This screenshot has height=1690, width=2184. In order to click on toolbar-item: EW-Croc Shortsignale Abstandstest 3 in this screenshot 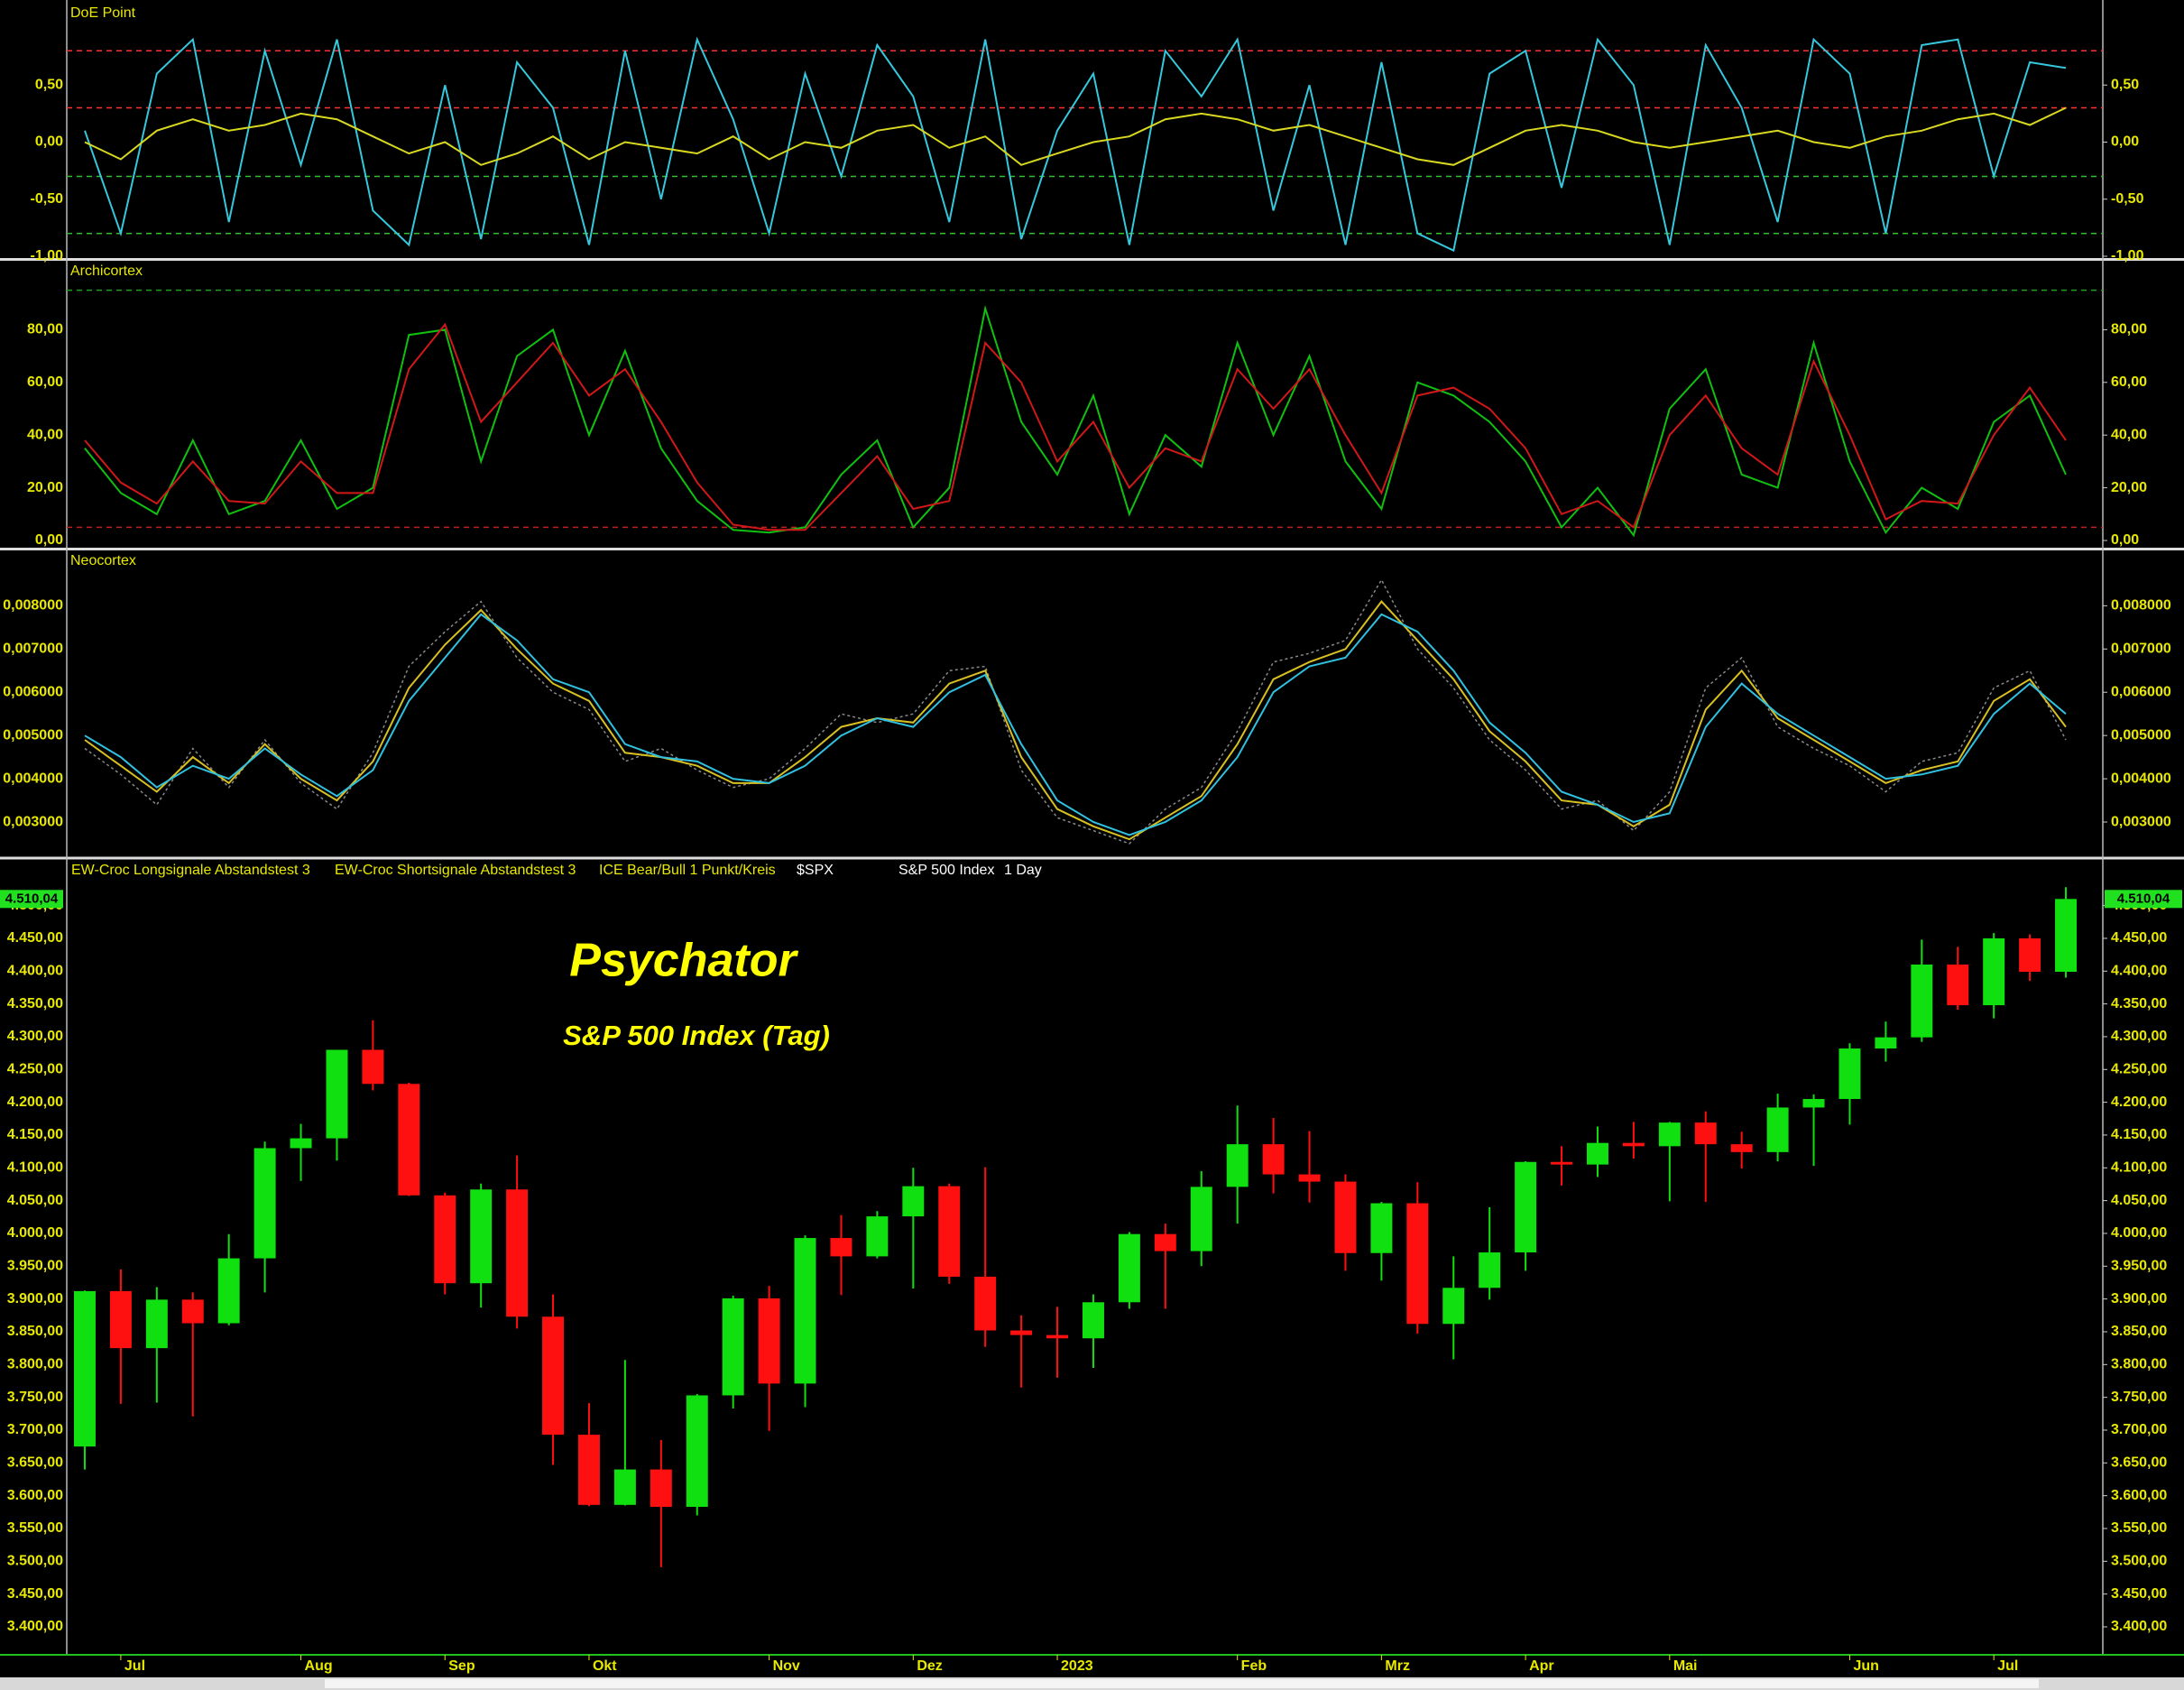, I will do `click(455, 871)`.